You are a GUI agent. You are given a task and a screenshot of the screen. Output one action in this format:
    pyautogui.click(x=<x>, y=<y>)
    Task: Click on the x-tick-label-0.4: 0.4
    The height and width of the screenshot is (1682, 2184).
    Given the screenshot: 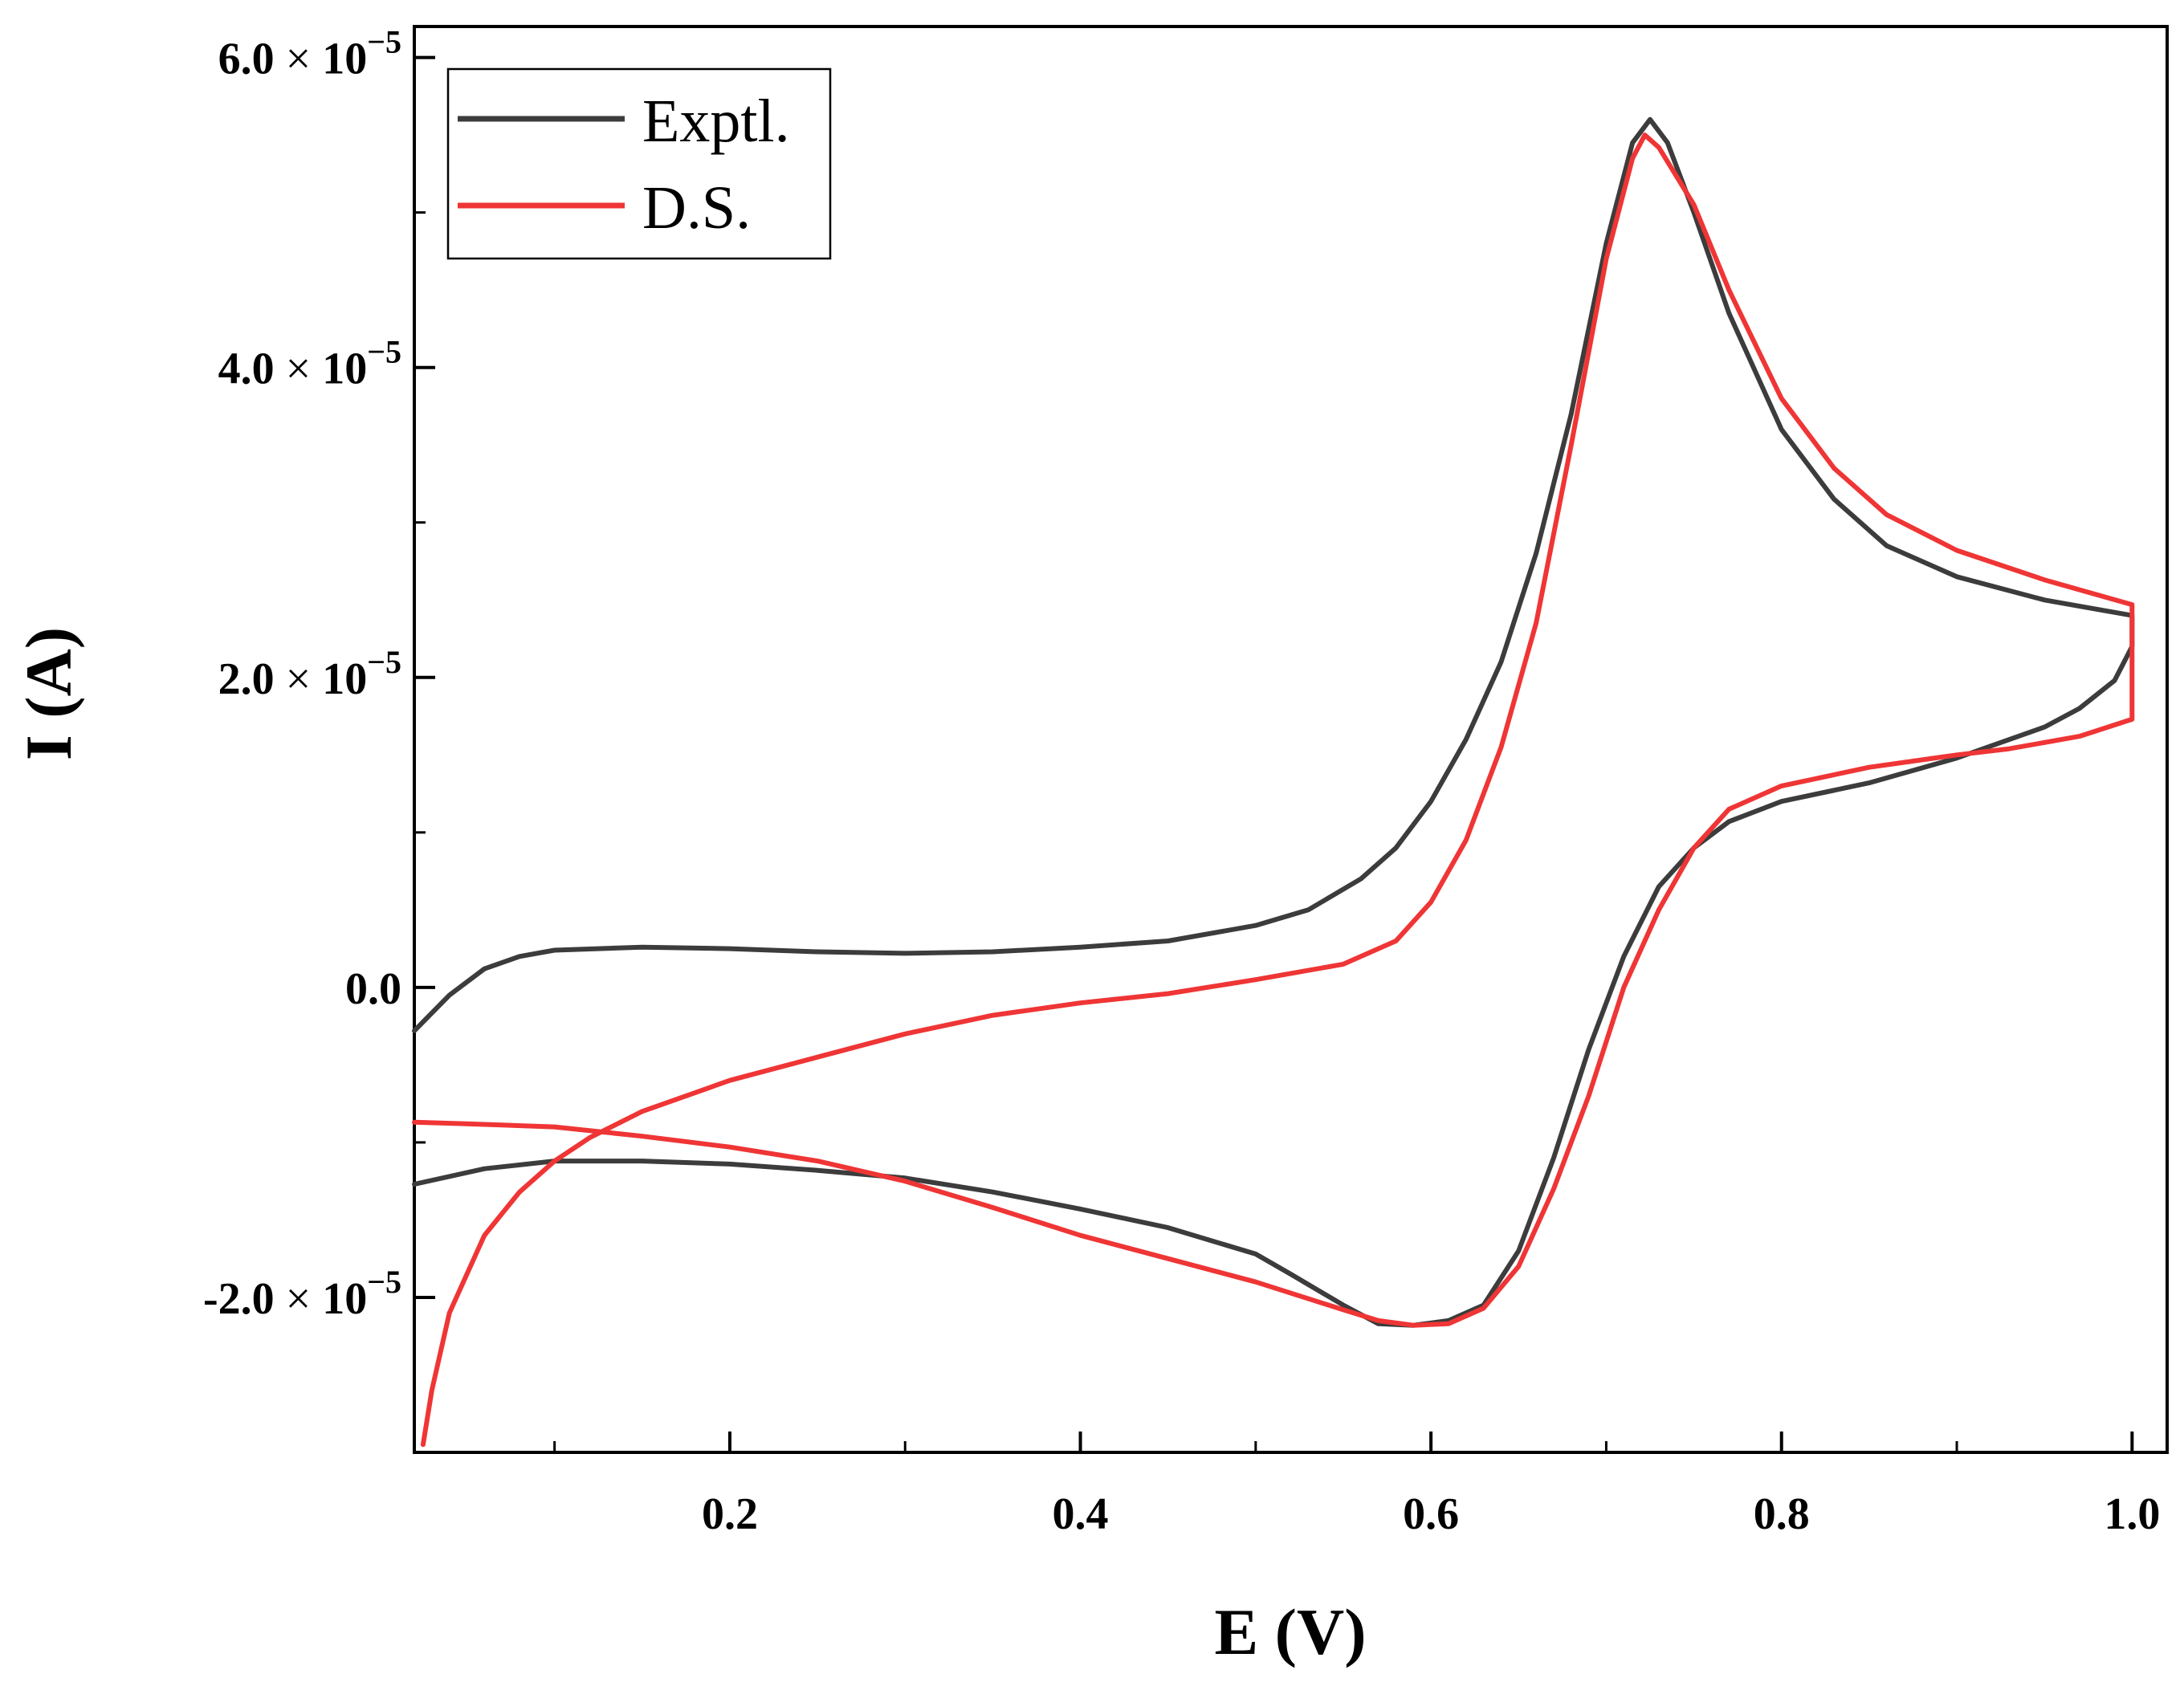 What is the action you would take?
    pyautogui.click(x=1081, y=1514)
    